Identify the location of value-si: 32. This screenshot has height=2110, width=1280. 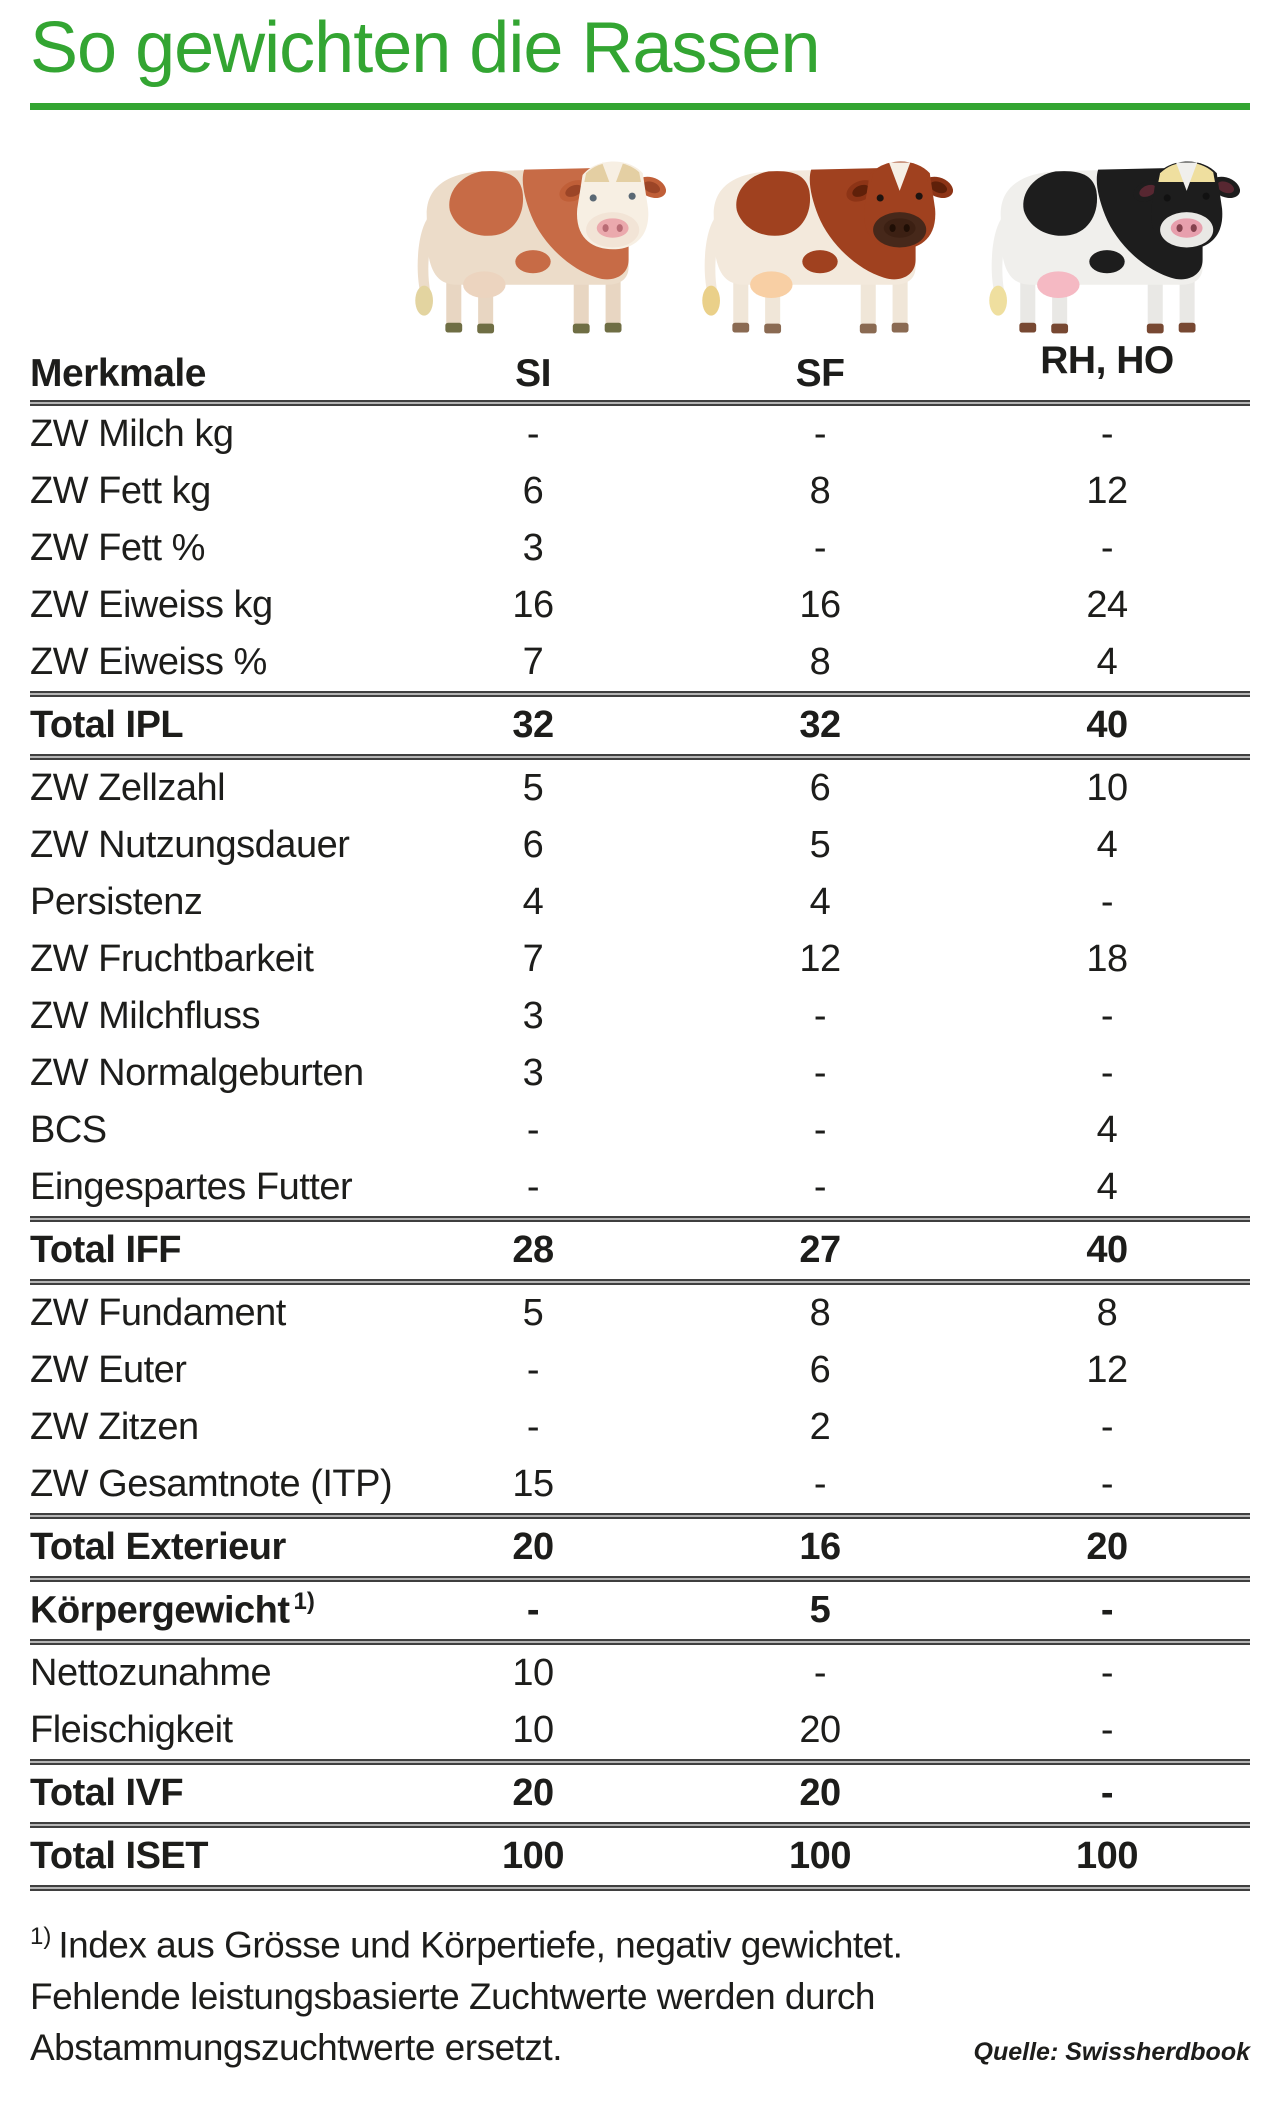
(533, 725).